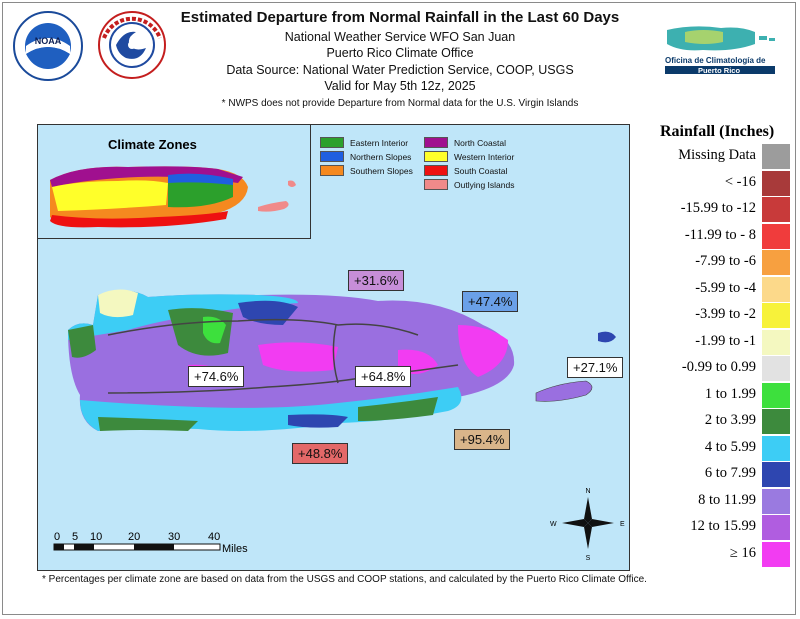  What do you see at coordinates (96, 537) in the screenshot?
I see `scale-tick-10: 10` at bounding box center [96, 537].